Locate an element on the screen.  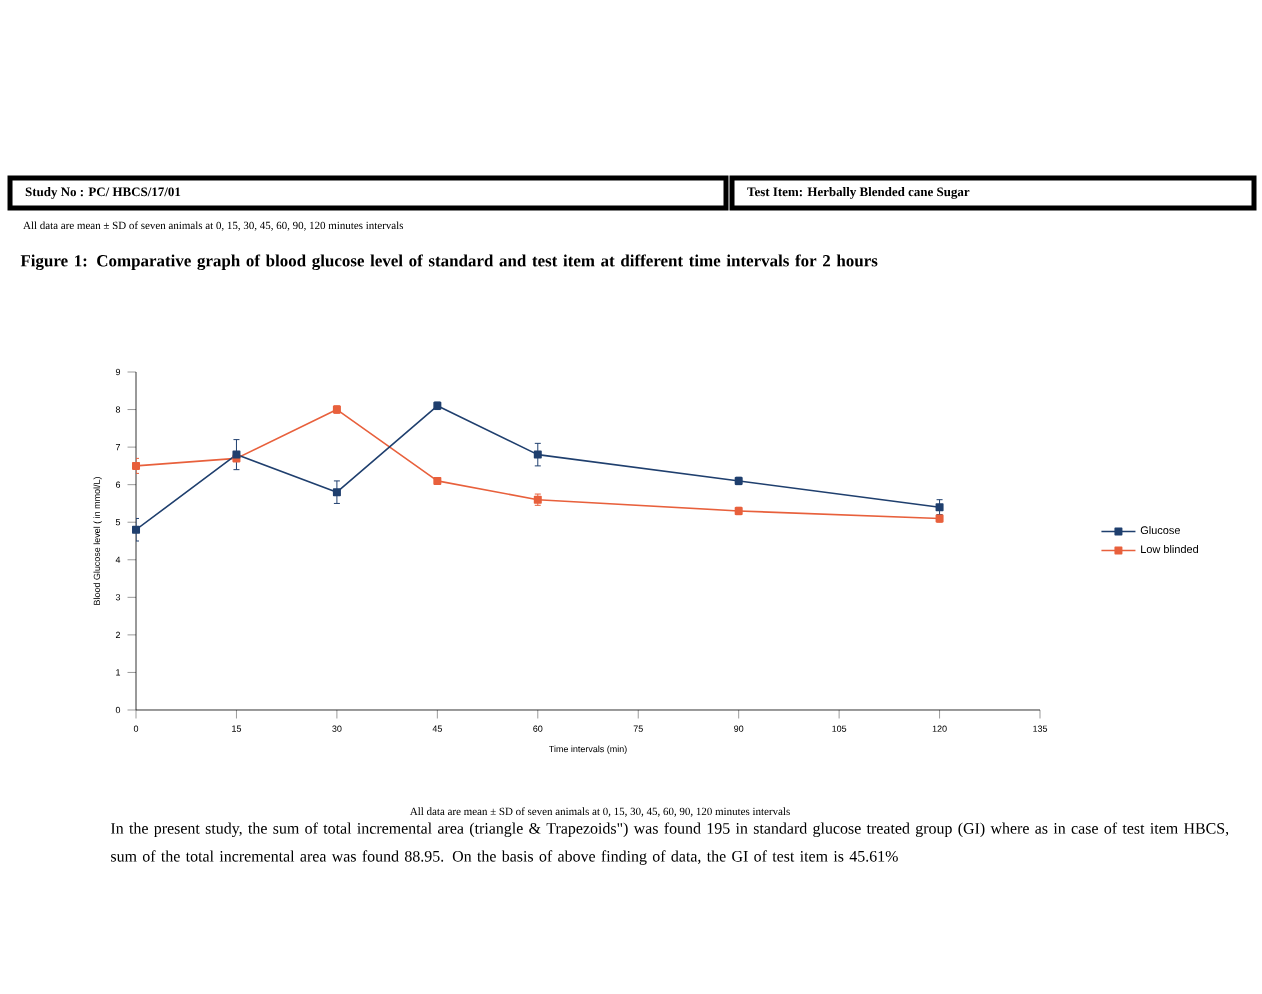
chart-title: Figure 1: Comparative graph of blood glucose level of standard and test item at different time intervals for 2 hours is located at coordinates (449, 262).